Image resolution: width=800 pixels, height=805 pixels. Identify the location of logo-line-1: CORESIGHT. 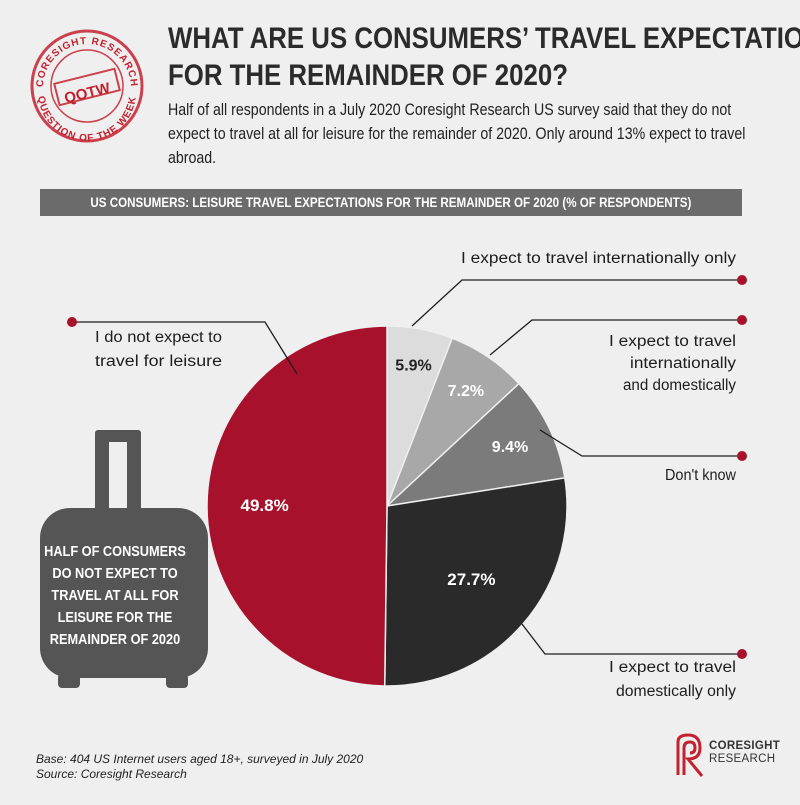
(745, 746).